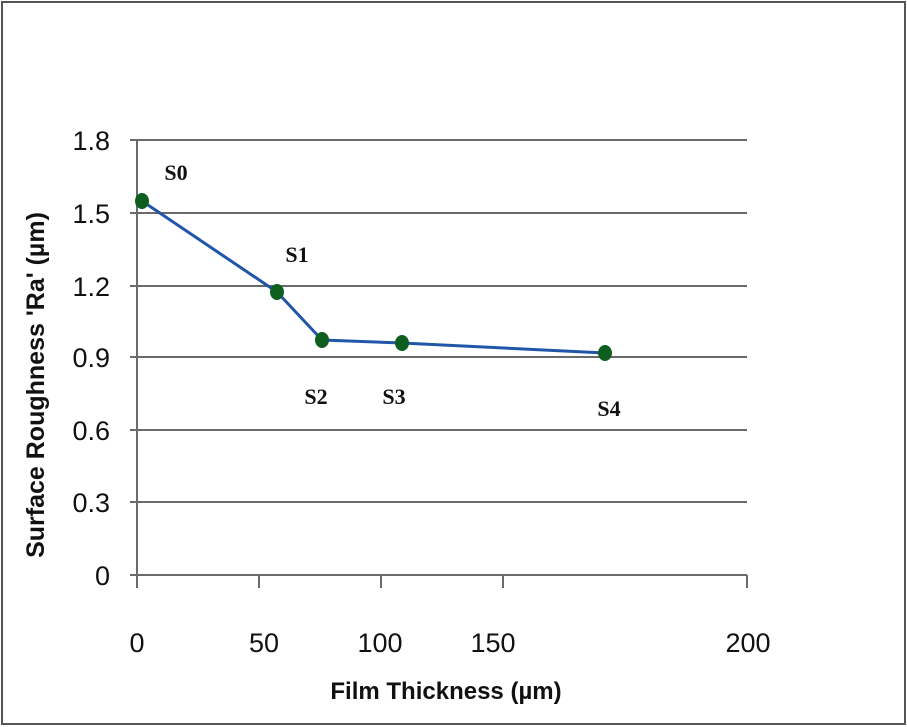  I want to click on marker-s1, so click(277, 292).